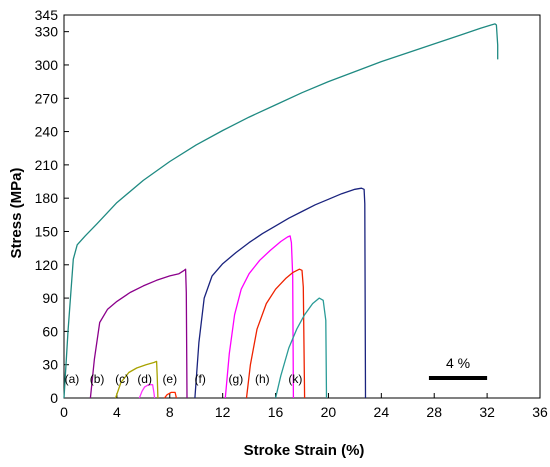 Image resolution: width=550 pixels, height=467 pixels. I want to click on series-line-g, so click(275, 333).